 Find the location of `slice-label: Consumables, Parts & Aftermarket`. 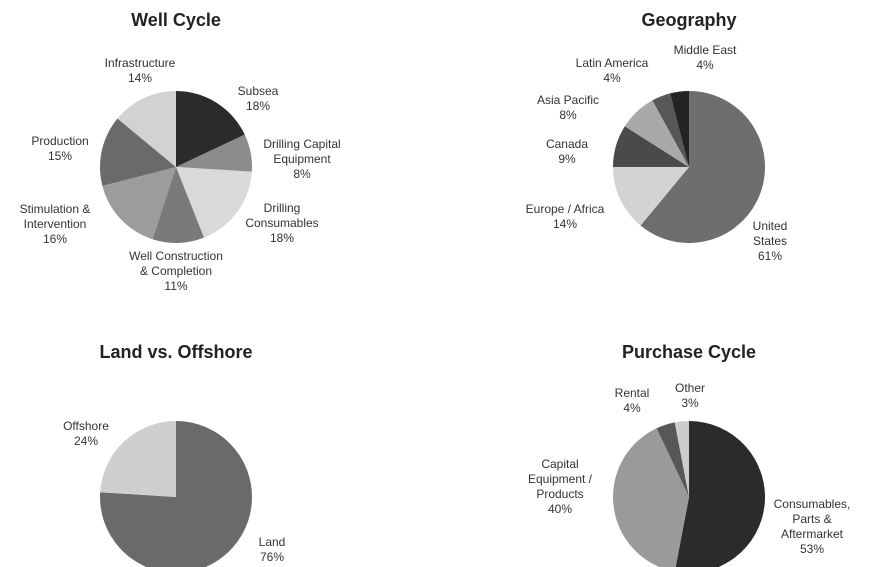

slice-label: Consumables, Parts & Aftermarket is located at coordinates (812, 519).